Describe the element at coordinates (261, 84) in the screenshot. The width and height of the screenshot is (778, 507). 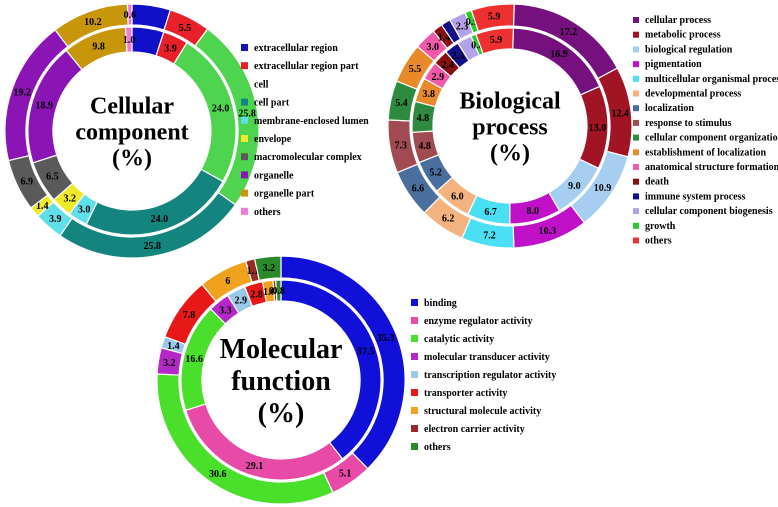
I see `legend-label: cell` at that location.